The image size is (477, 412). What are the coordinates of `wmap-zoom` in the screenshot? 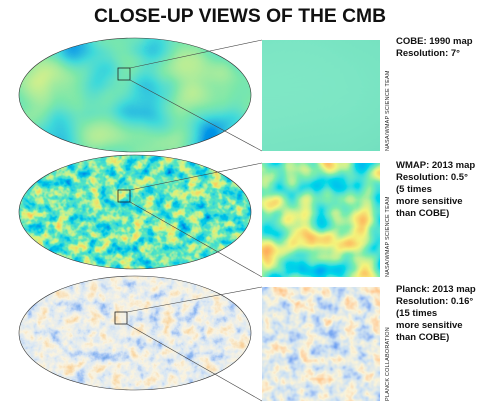 It's located at (321, 220).